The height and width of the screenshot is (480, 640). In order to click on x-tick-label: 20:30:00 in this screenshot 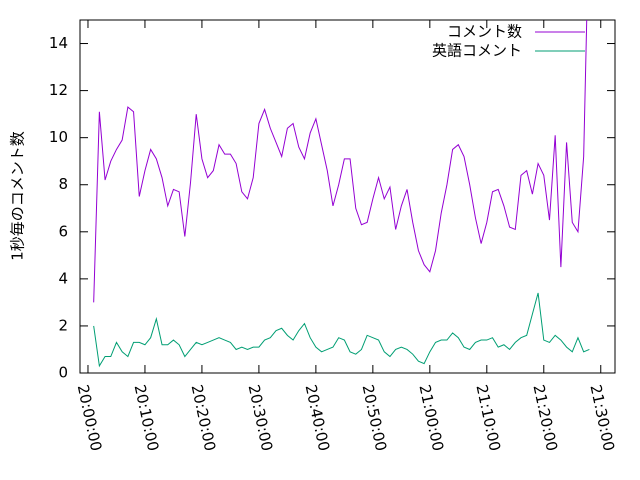, I will do `click(261, 418)`.